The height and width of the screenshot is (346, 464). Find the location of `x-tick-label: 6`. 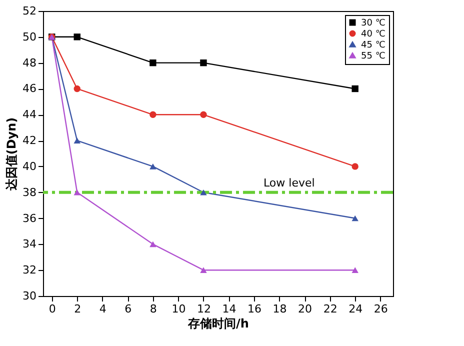

x-tick-label: 6 is located at coordinates (128, 309).